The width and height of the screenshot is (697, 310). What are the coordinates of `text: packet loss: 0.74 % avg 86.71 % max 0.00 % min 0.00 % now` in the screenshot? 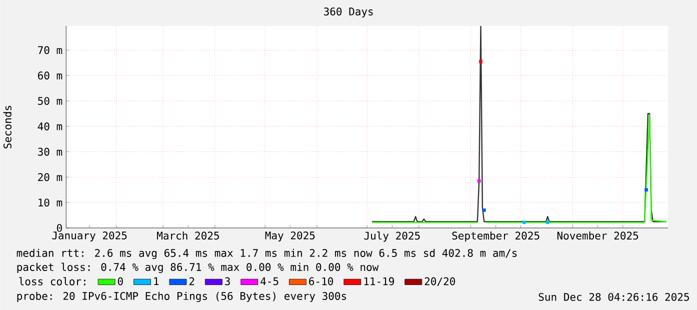 It's located at (198, 268).